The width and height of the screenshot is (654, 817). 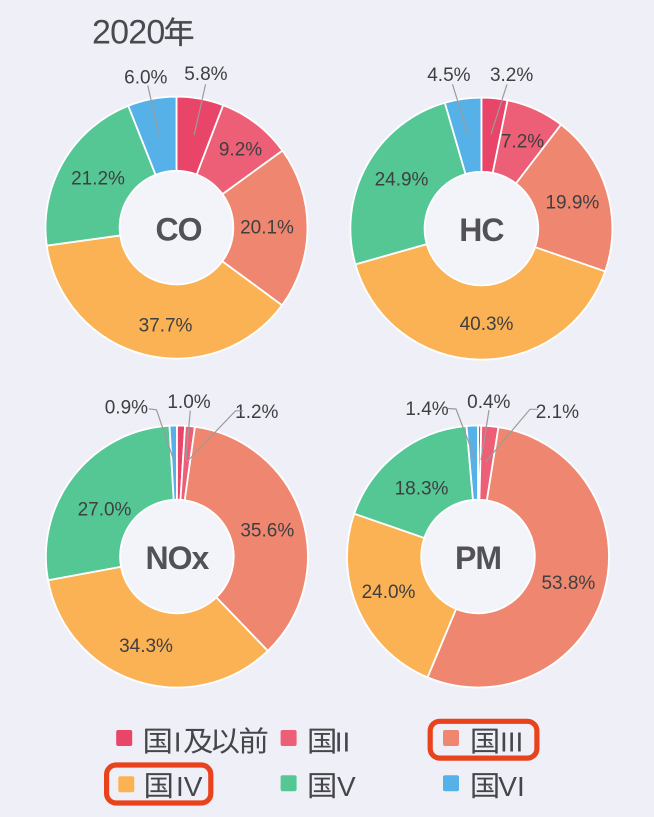 I want to click on svg-text: NOx, so click(x=178, y=558).